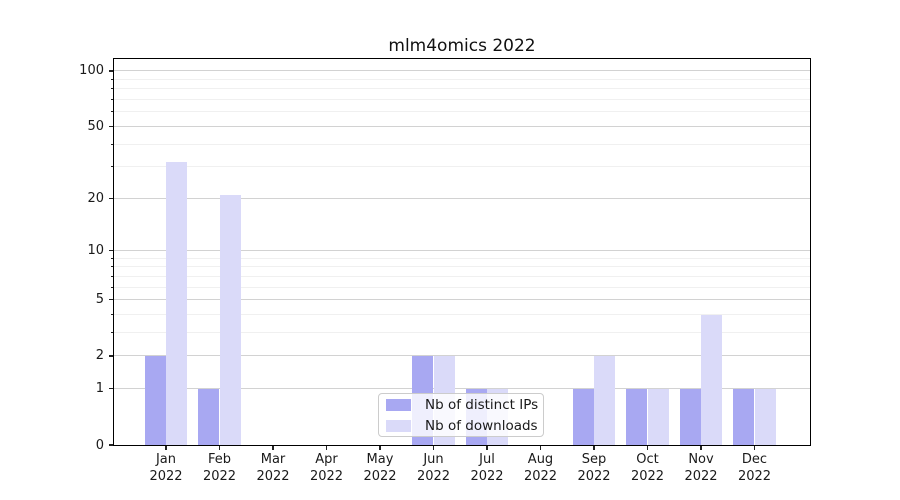 This screenshot has width=900, height=500. Describe the element at coordinates (91, 71) in the screenshot. I see `y-tick-label: 100` at that location.